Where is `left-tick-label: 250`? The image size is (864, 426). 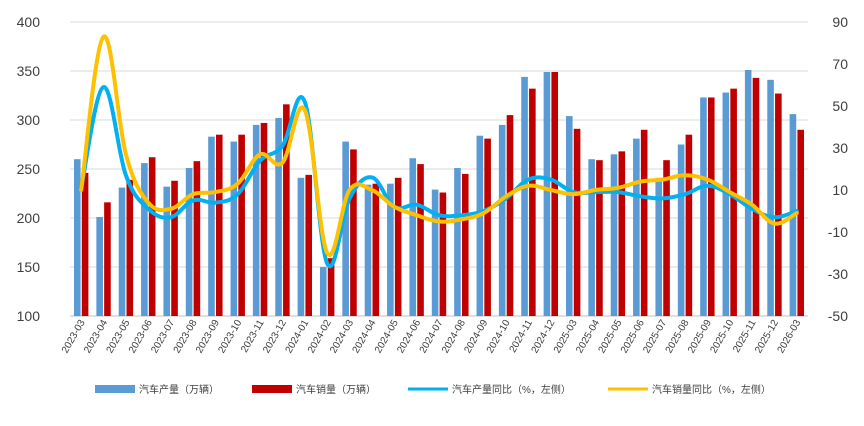
left-tick-label: 250 is located at coordinates (29, 169).